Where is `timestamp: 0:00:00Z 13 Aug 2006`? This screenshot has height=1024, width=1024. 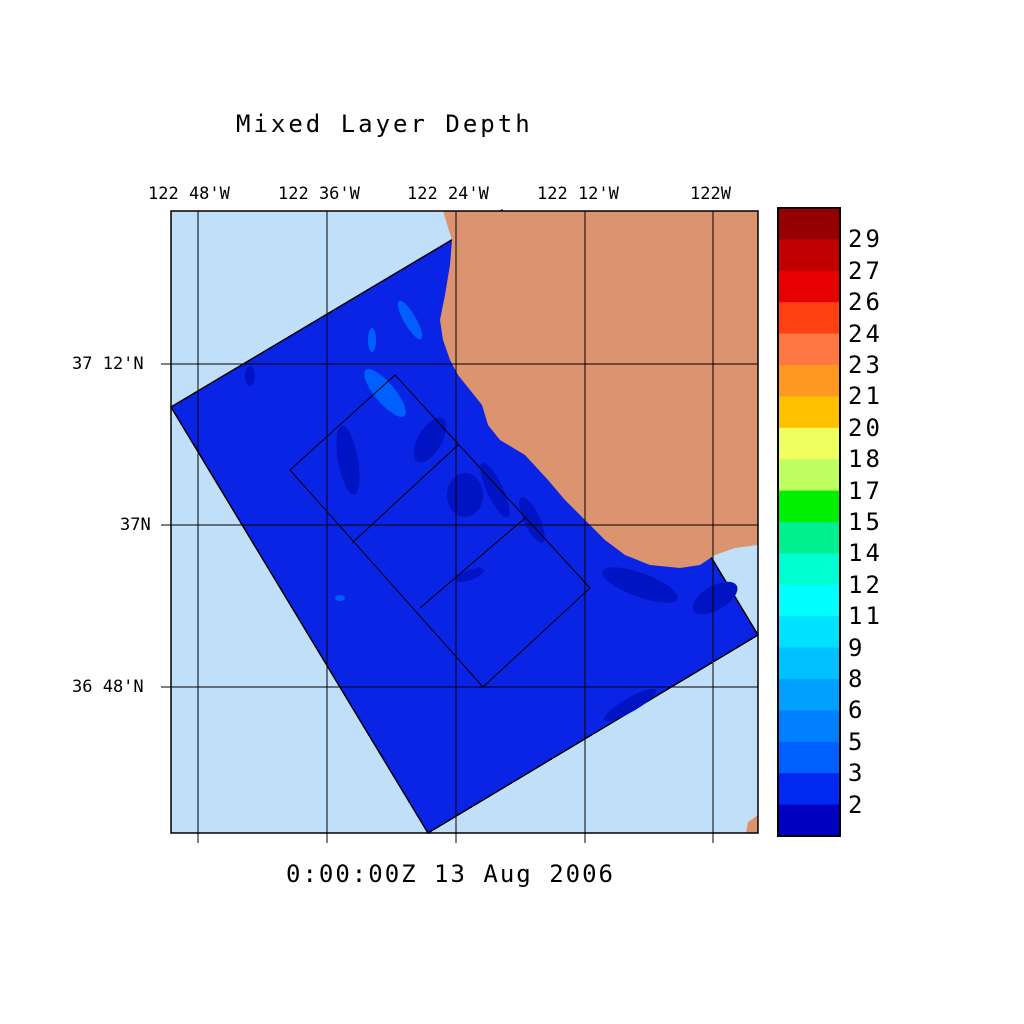 timestamp: 0:00:00Z 13 Aug 2006 is located at coordinates (450, 874).